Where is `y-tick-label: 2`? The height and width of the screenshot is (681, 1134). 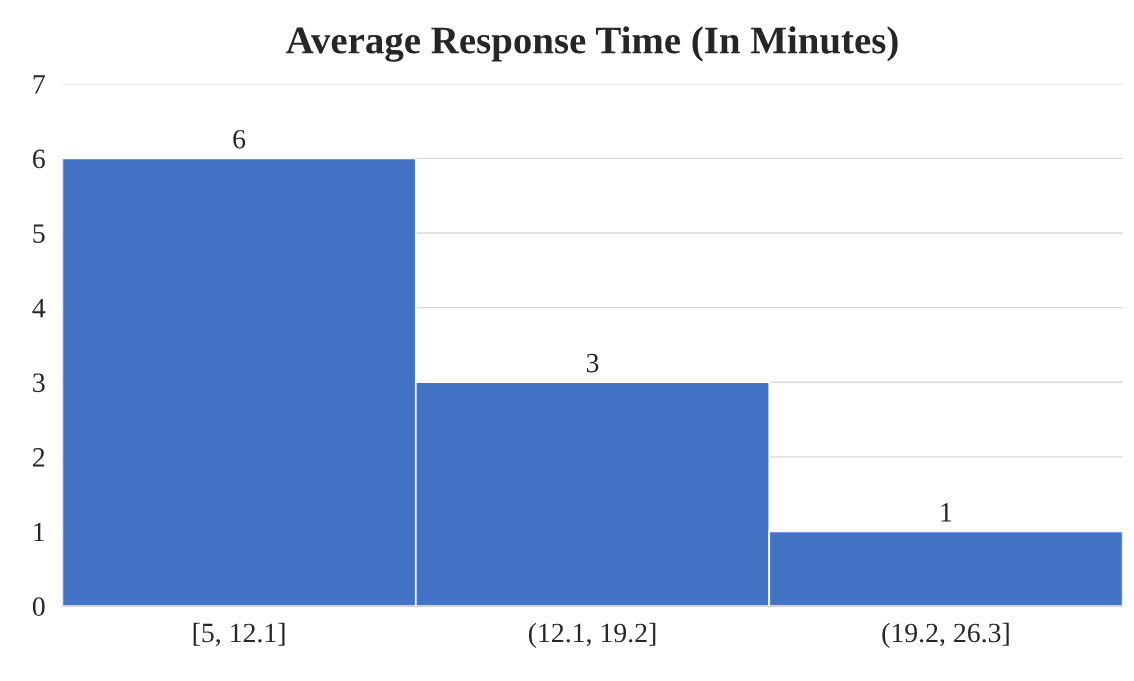
y-tick-label: 2 is located at coordinates (39, 457).